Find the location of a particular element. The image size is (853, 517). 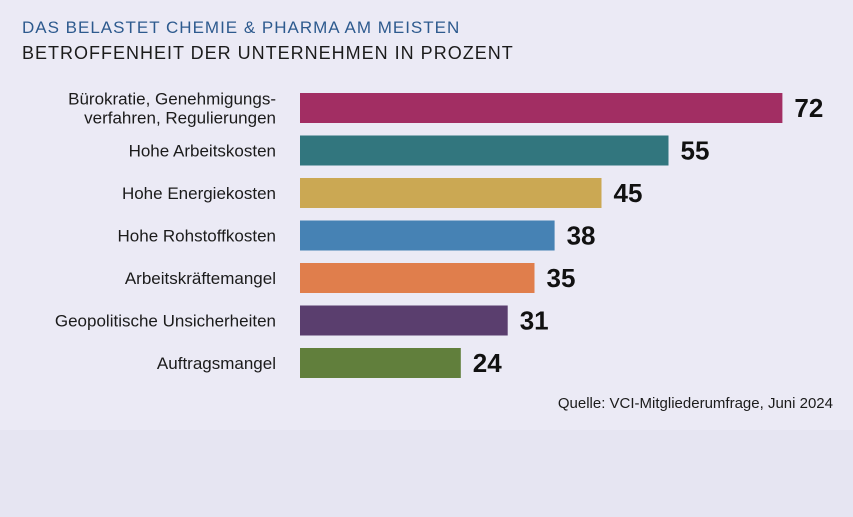

bar-value-label: 31 is located at coordinates (534, 321).